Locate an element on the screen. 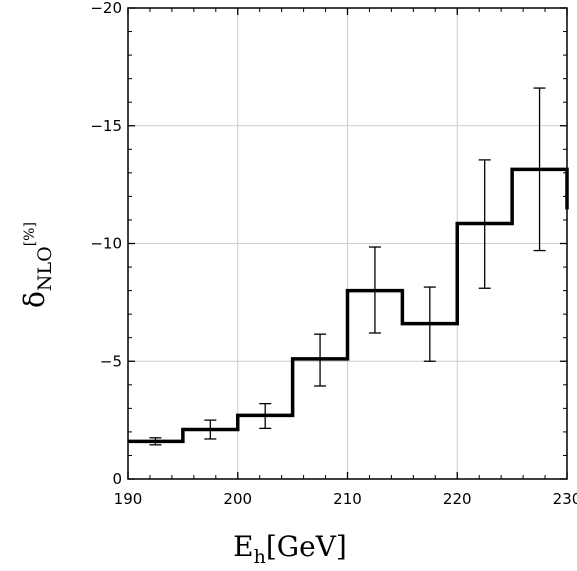 The width and height of the screenshot is (577, 571). x-tick-label: 190 is located at coordinates (128, 499).